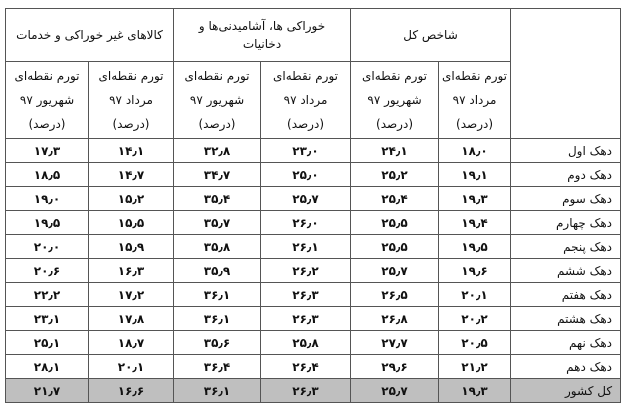 The height and width of the screenshot is (406, 625). Describe the element at coordinates (566, 150) in the screenshot. I see `row-label: دهک اول` at that location.